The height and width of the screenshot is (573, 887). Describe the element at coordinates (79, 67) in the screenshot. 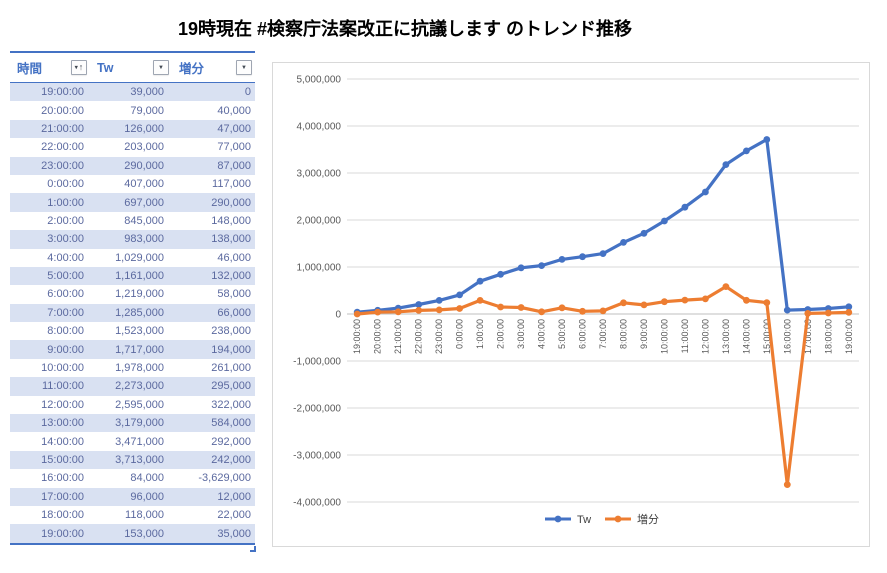

I see `time-sort-filter-button: ▾ ↑` at that location.